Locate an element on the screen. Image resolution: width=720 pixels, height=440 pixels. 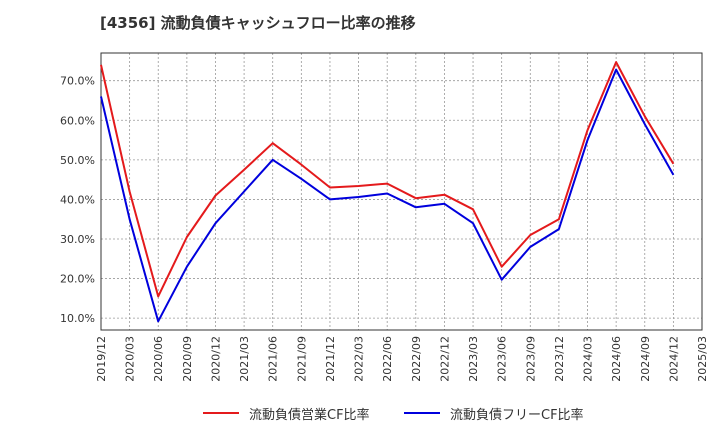
legend-item-operating-cf: 流動負債営業CF比率 is located at coordinates (286, 413).